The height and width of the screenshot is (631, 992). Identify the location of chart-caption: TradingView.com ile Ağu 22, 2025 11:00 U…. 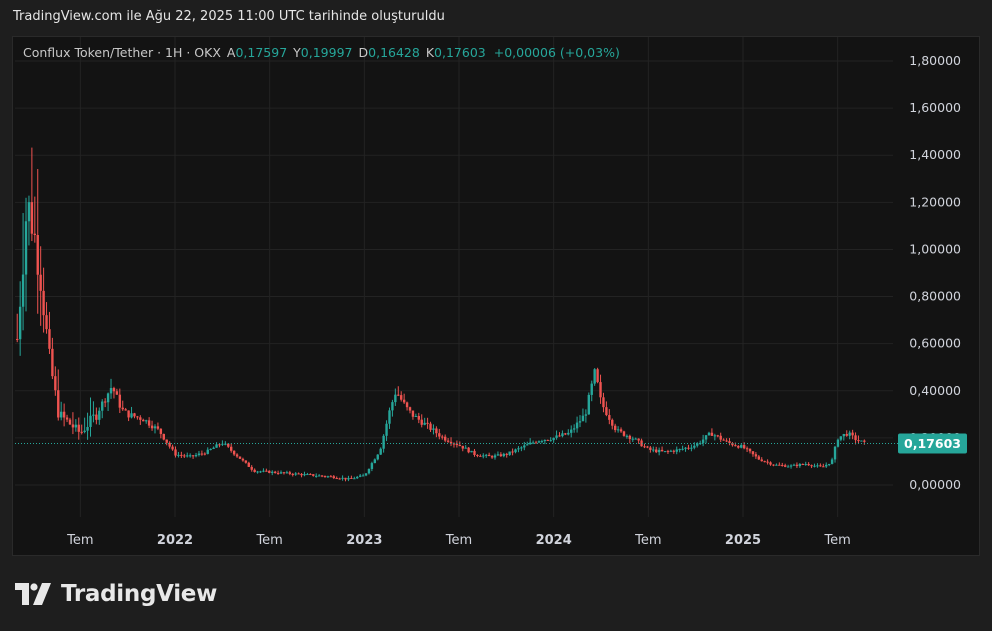
(229, 16).